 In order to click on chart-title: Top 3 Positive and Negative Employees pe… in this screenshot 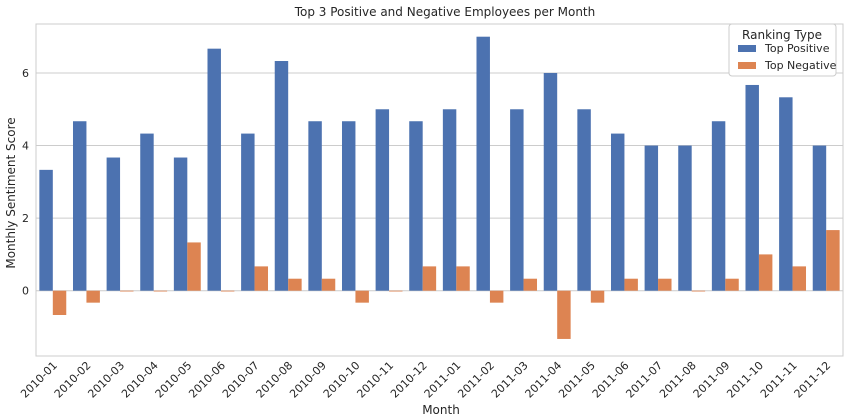, I will do `click(445, 12)`.